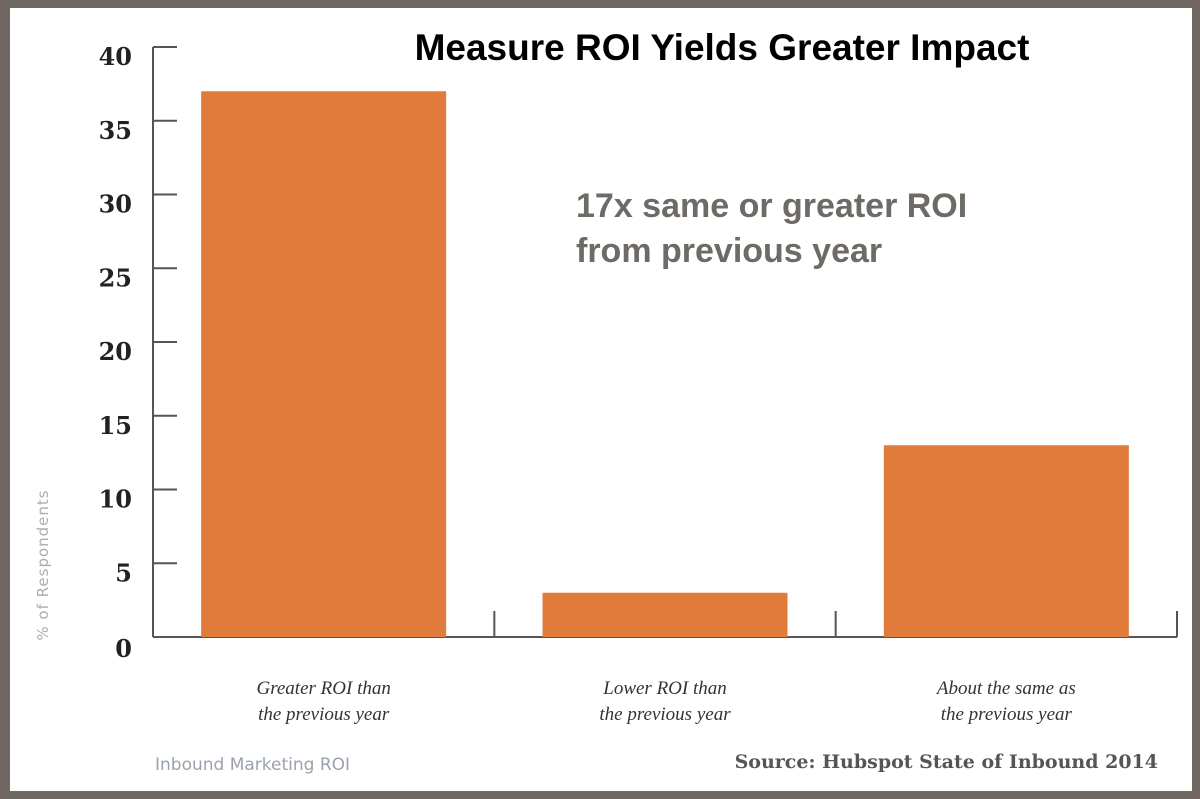  What do you see at coordinates (115, 425) in the screenshot?
I see `y-tick-label: 15` at bounding box center [115, 425].